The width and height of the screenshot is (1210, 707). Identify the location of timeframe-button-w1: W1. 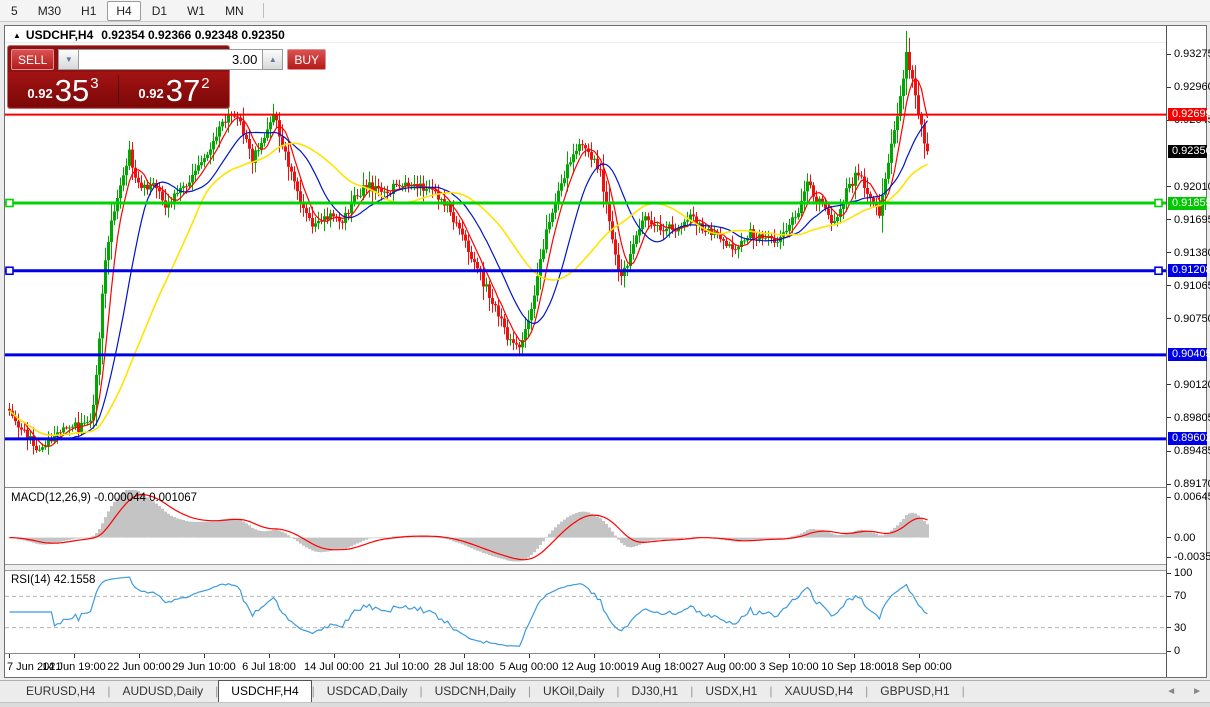
(196, 10).